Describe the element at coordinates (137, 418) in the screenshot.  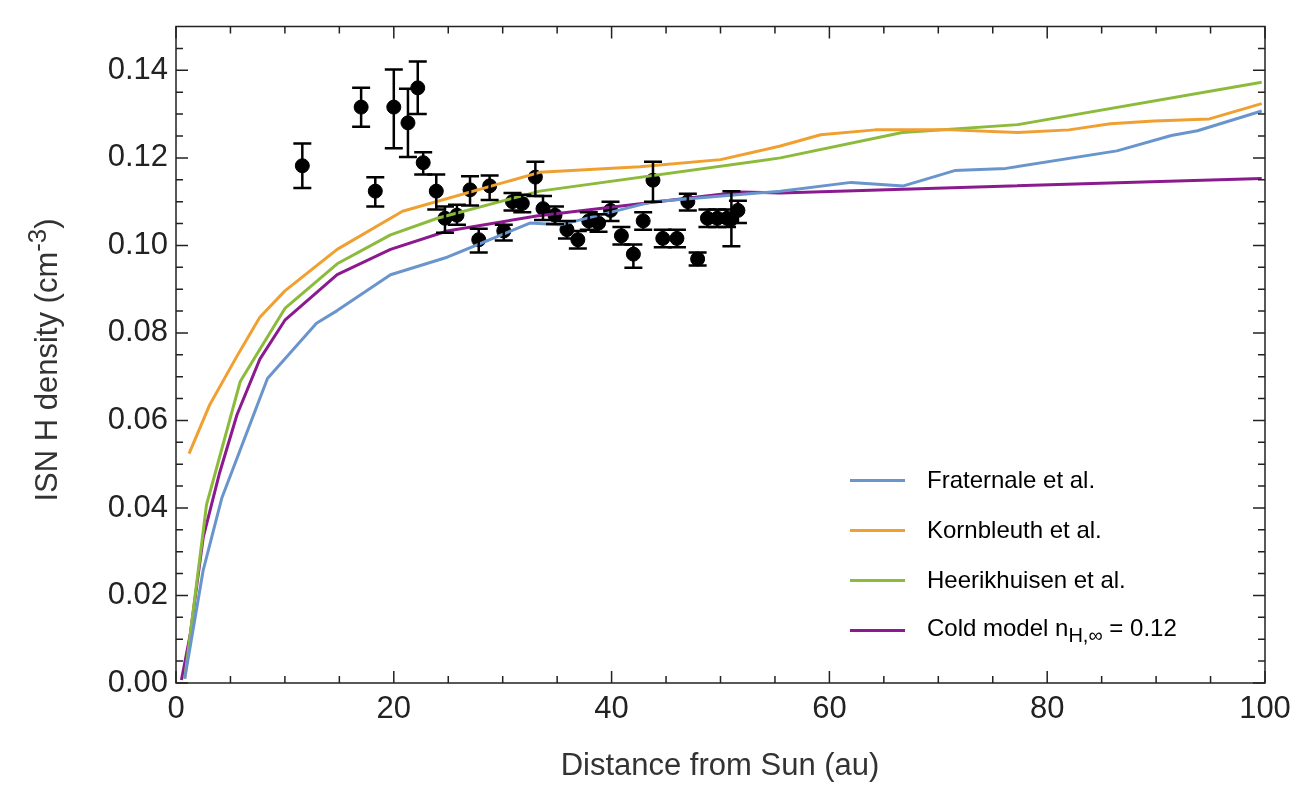
I see `y-tick-label: 0.06` at that location.